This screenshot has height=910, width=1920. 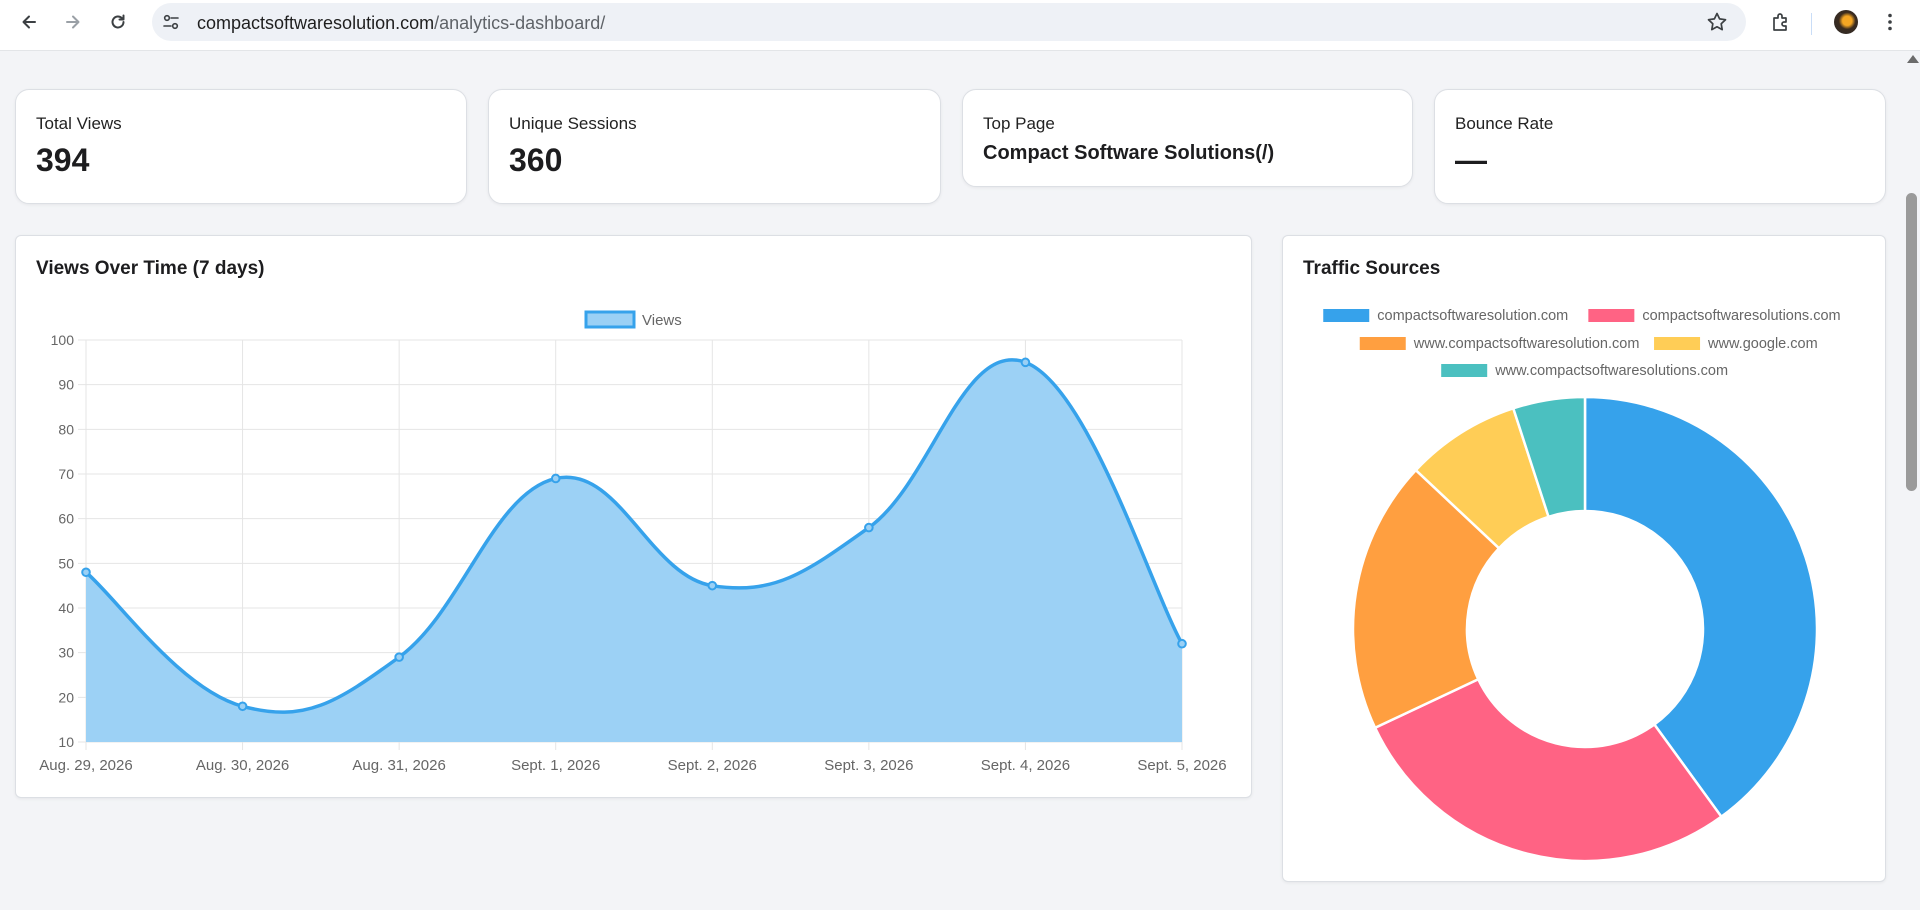 What do you see at coordinates (1019, 123) in the screenshot?
I see `top-page-label: Top Page` at bounding box center [1019, 123].